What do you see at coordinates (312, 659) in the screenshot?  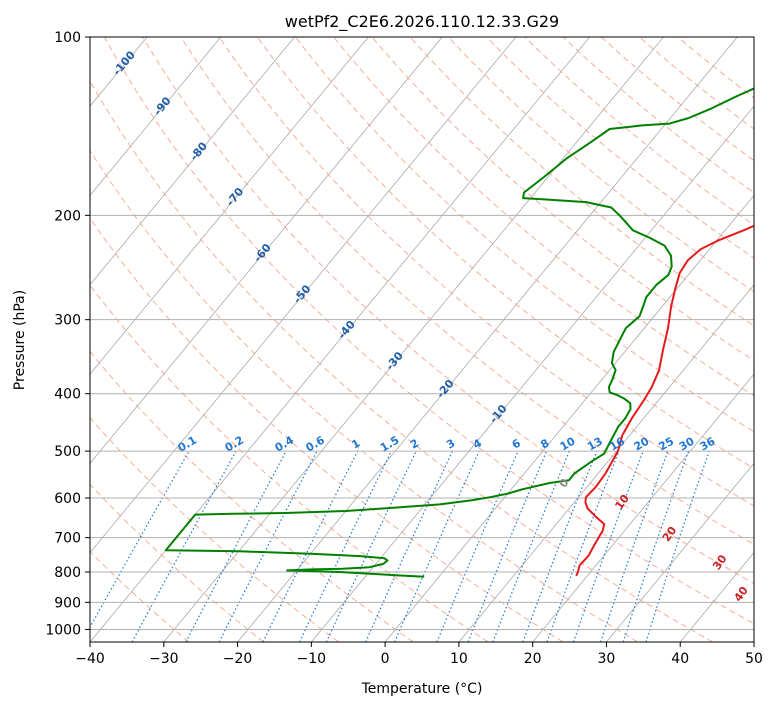 I see `x-tick-label: −10` at bounding box center [312, 659].